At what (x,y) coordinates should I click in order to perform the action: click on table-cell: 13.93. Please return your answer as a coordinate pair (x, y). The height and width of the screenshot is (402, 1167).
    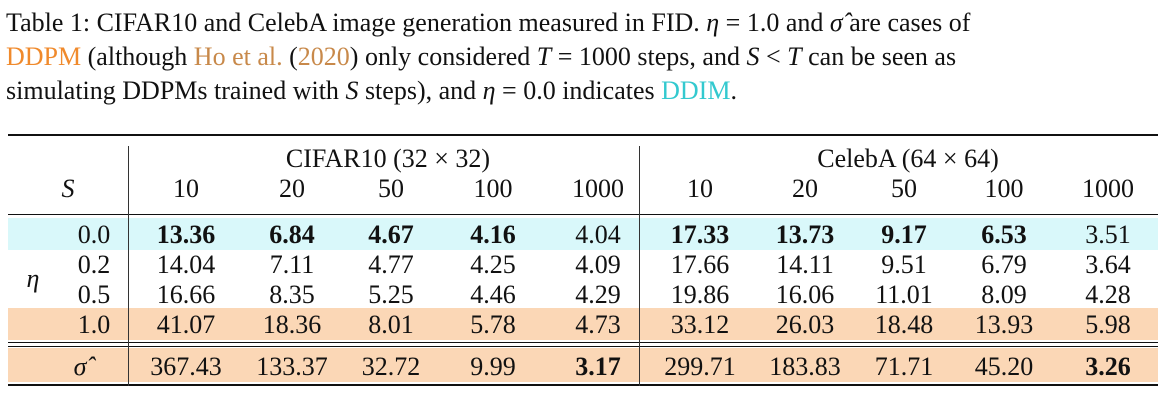
    Looking at the image, I should click on (1004, 324).